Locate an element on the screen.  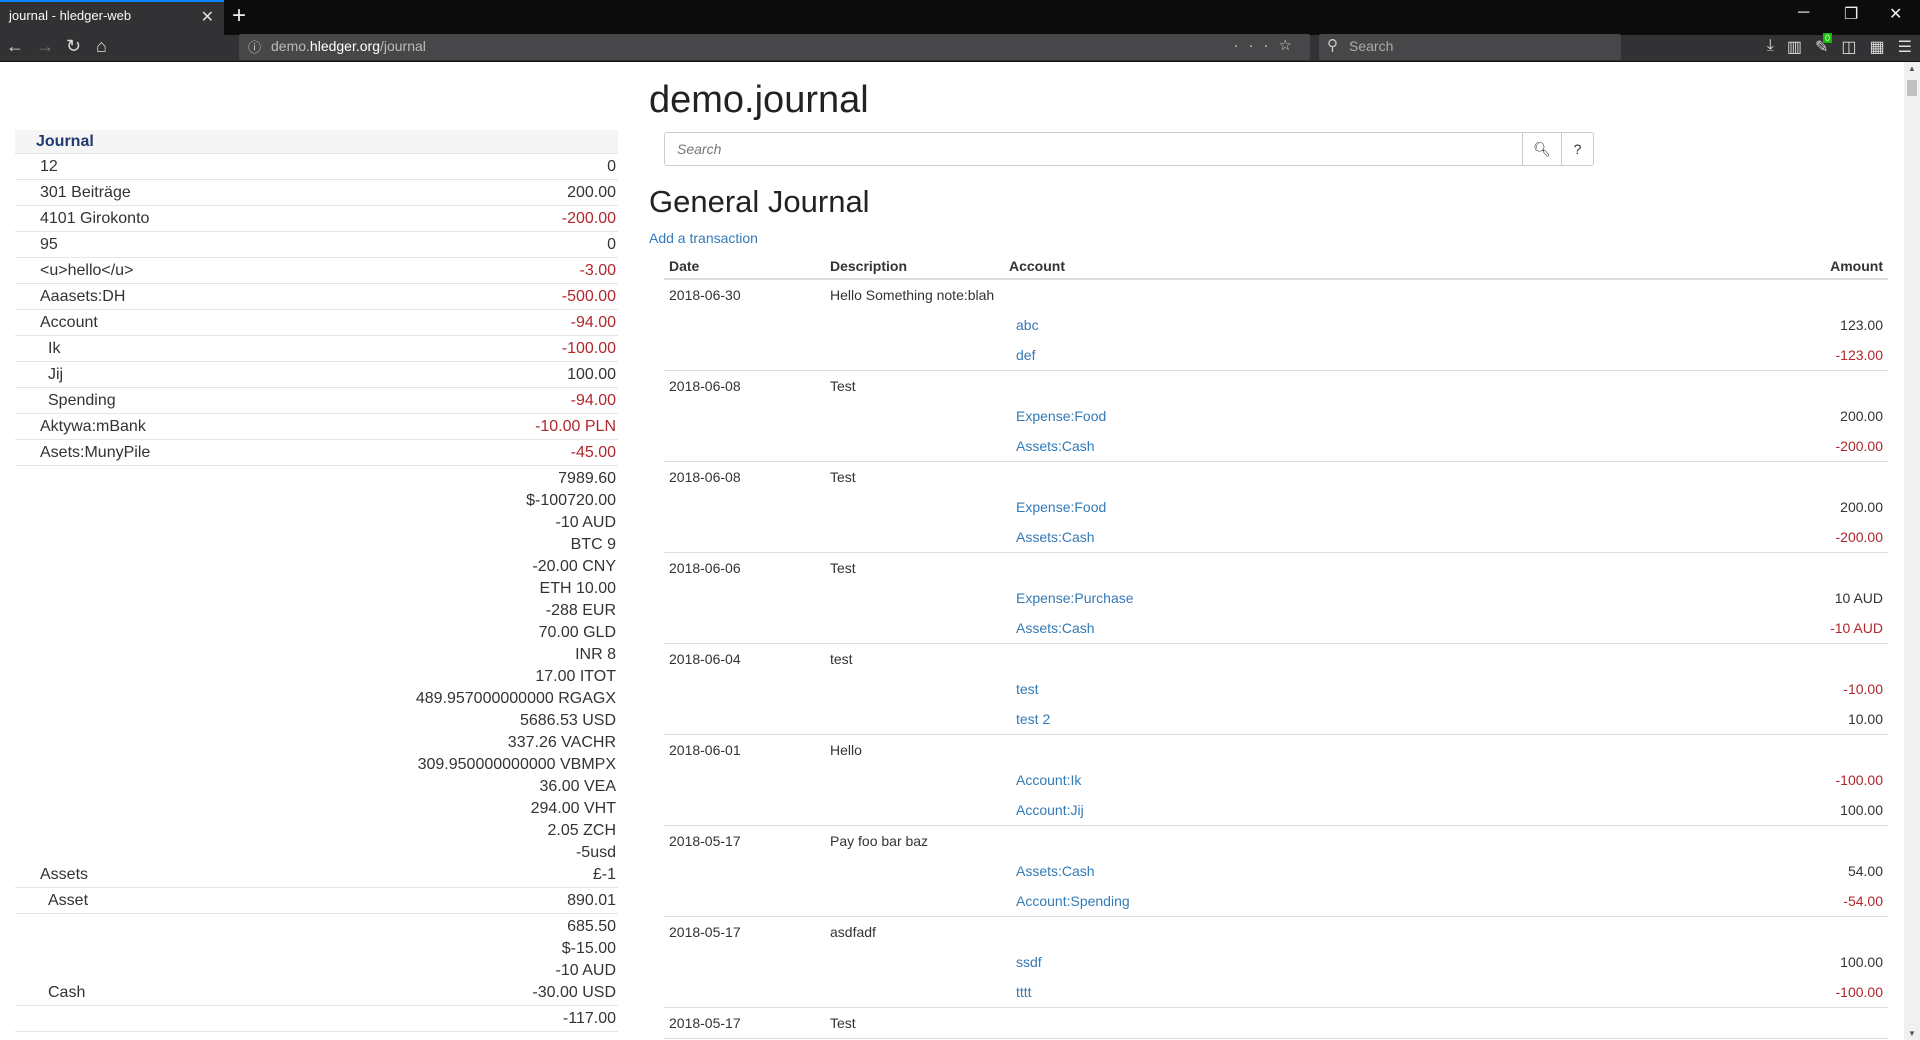
posting-account-link: ssdf is located at coordinates (1029, 962).